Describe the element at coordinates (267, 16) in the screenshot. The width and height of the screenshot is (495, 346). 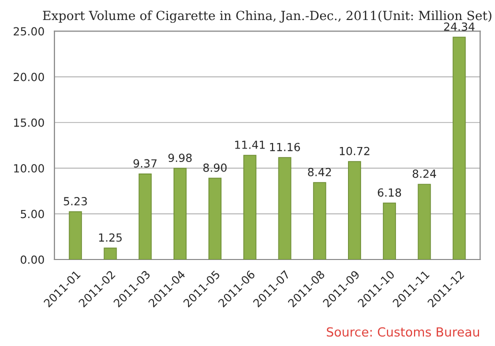
I see `chart-title: Export Volume of Cigarette in China, Jan.-Dec., 2011(Unit: Million Set)` at that location.